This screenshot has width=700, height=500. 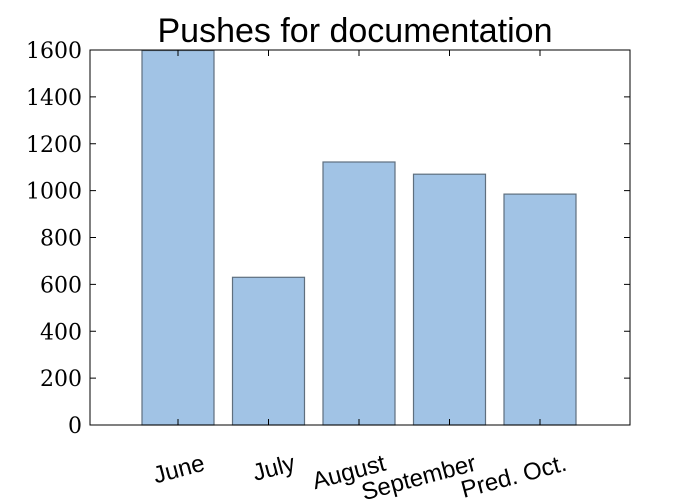 What do you see at coordinates (61, 239) in the screenshot?
I see `y-tick-label: 800` at bounding box center [61, 239].